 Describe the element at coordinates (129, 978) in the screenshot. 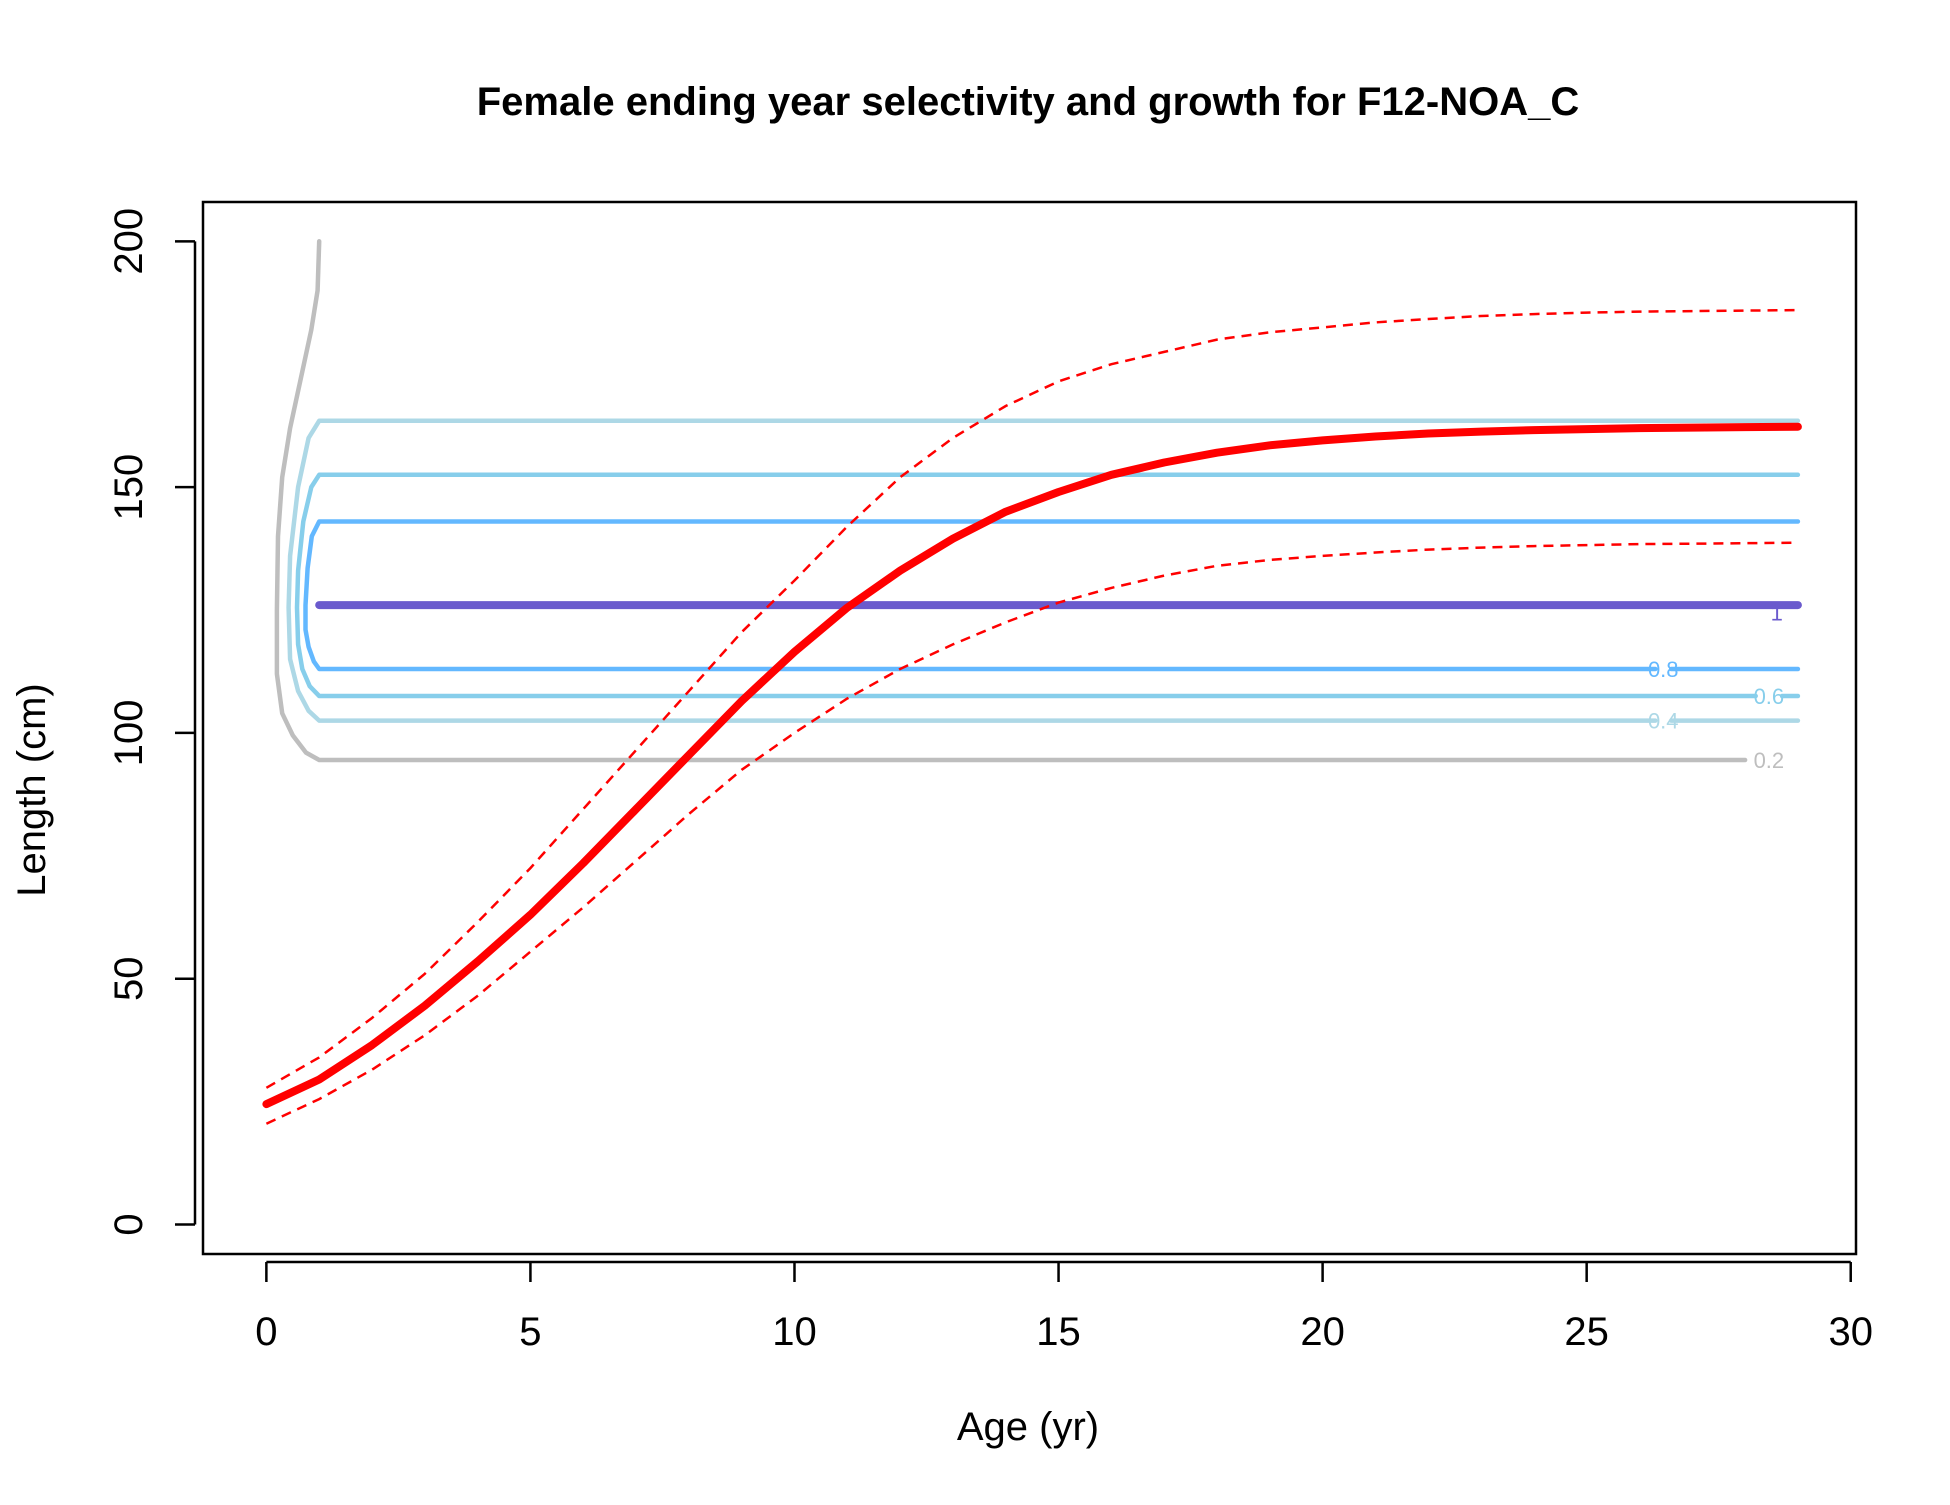

I see `y-tick-label: 50` at that location.